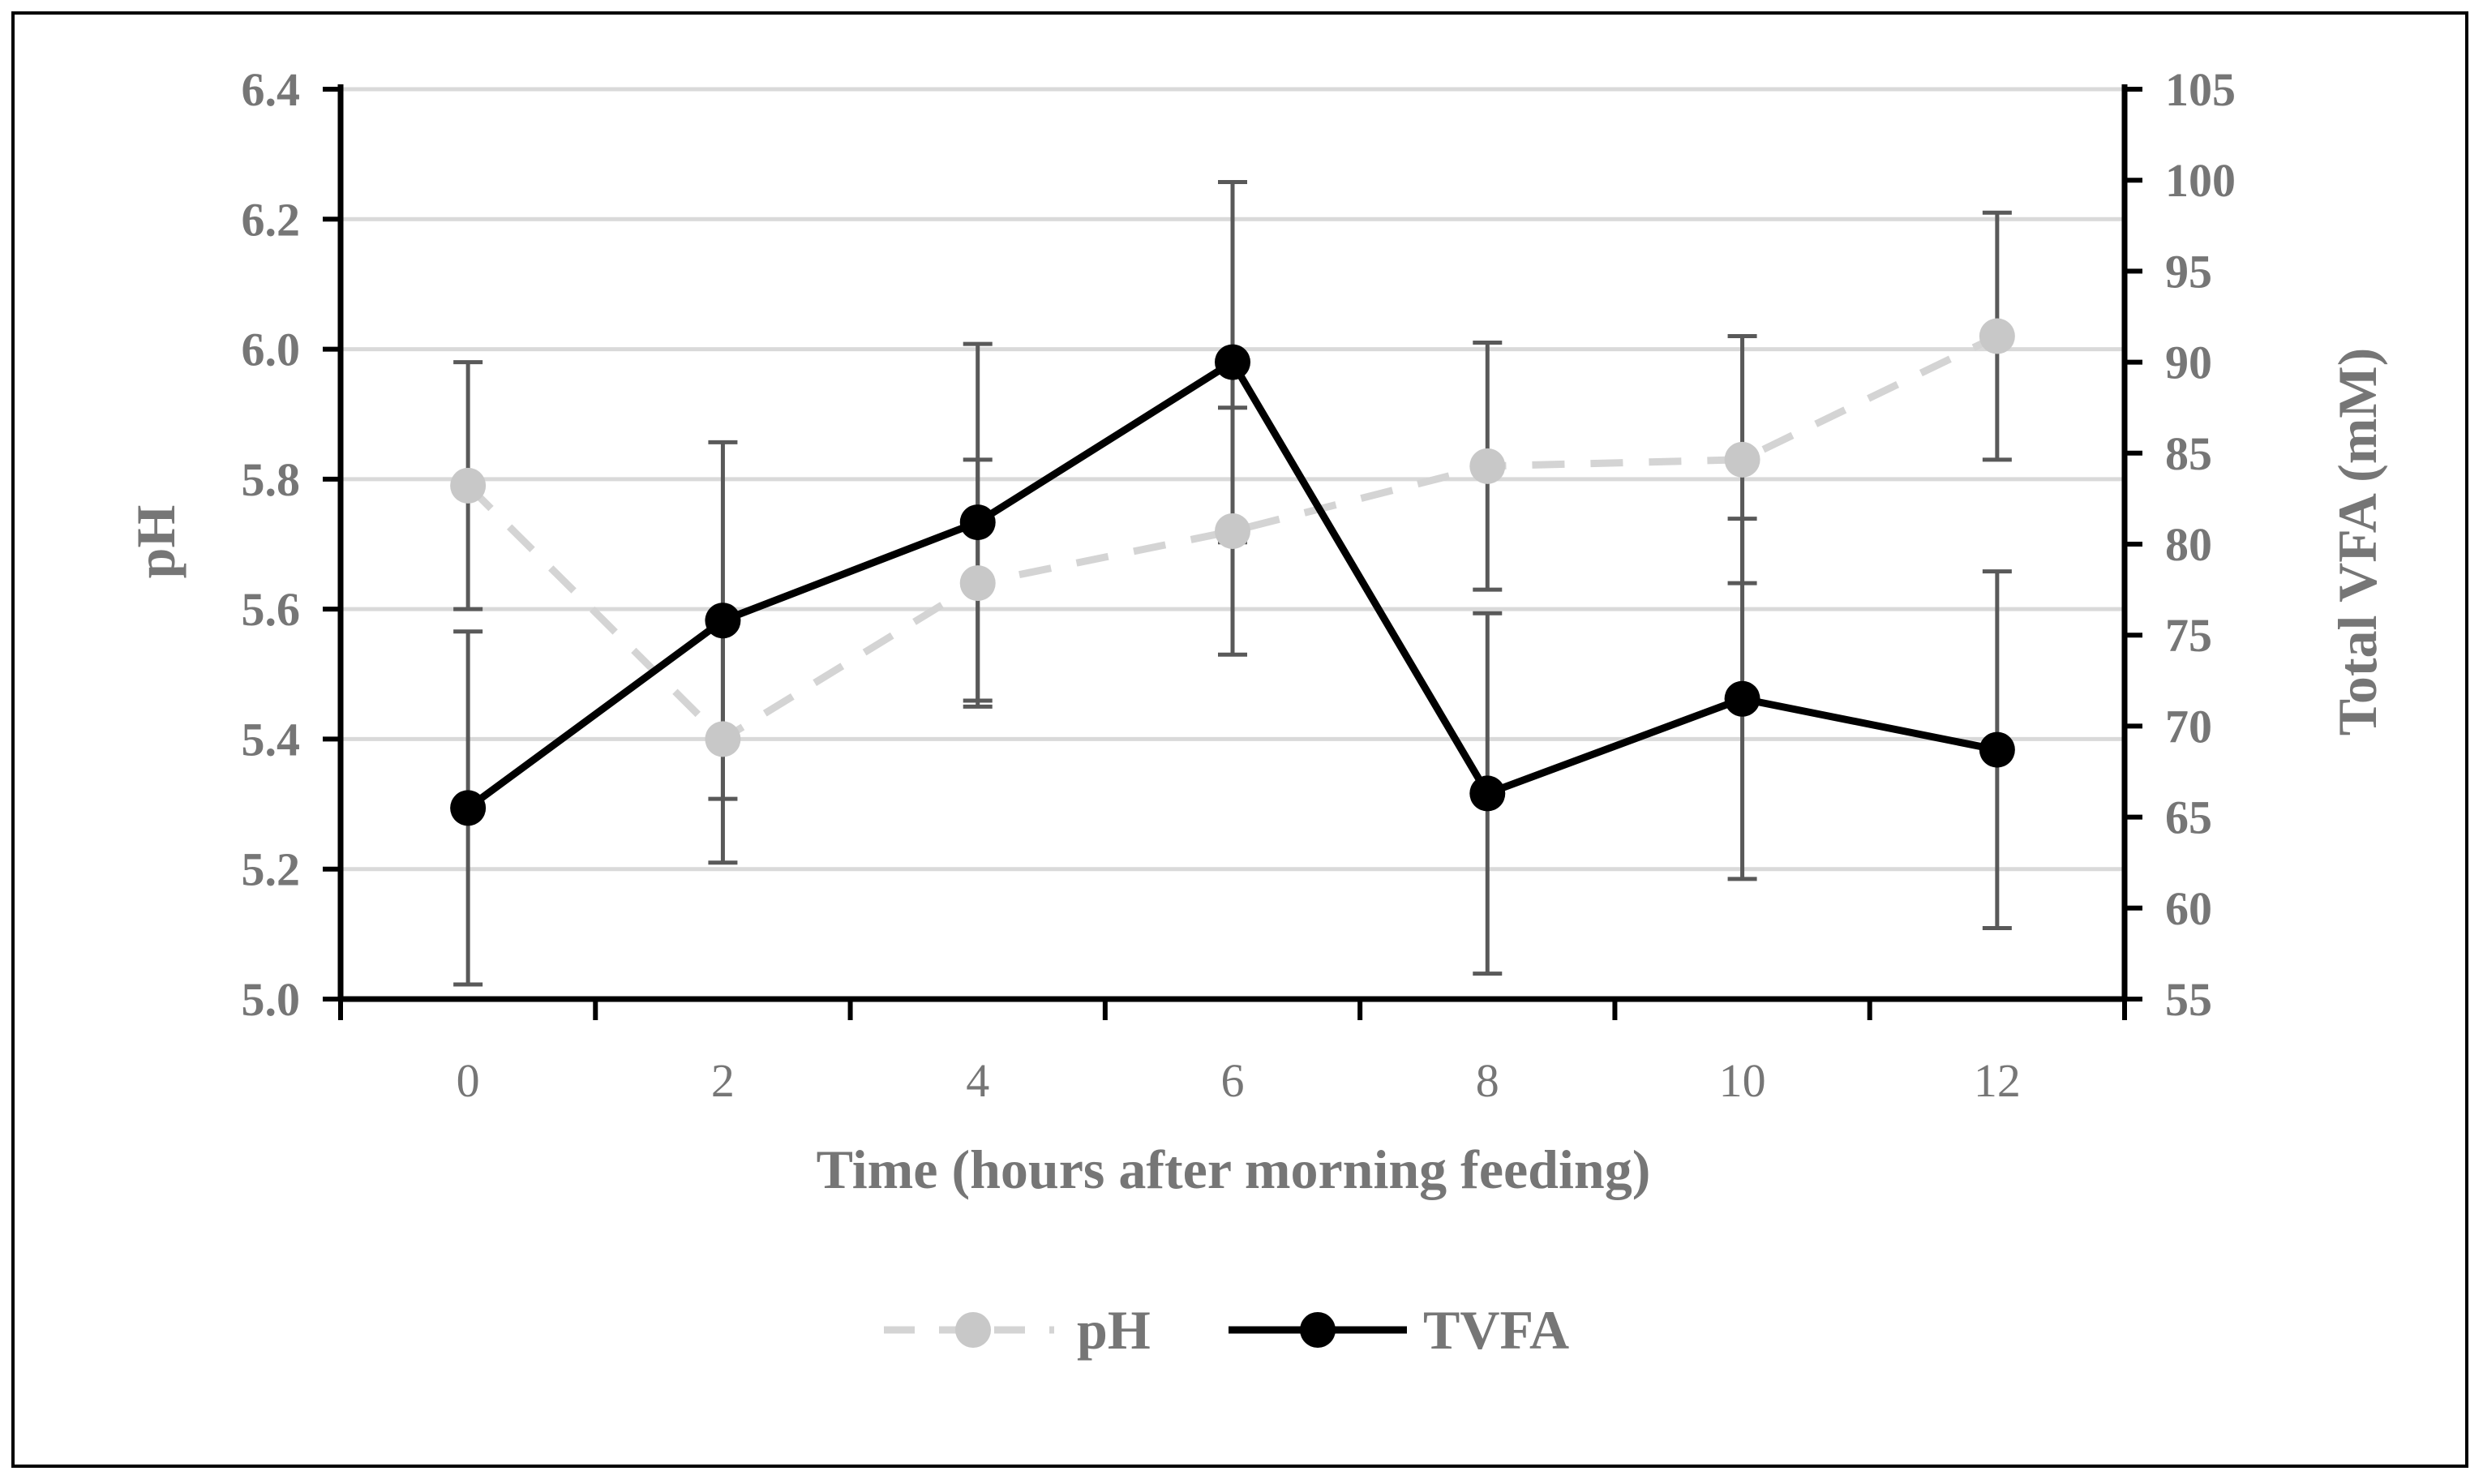  I want to click on x-tick-label: 6, so click(1233, 1080).